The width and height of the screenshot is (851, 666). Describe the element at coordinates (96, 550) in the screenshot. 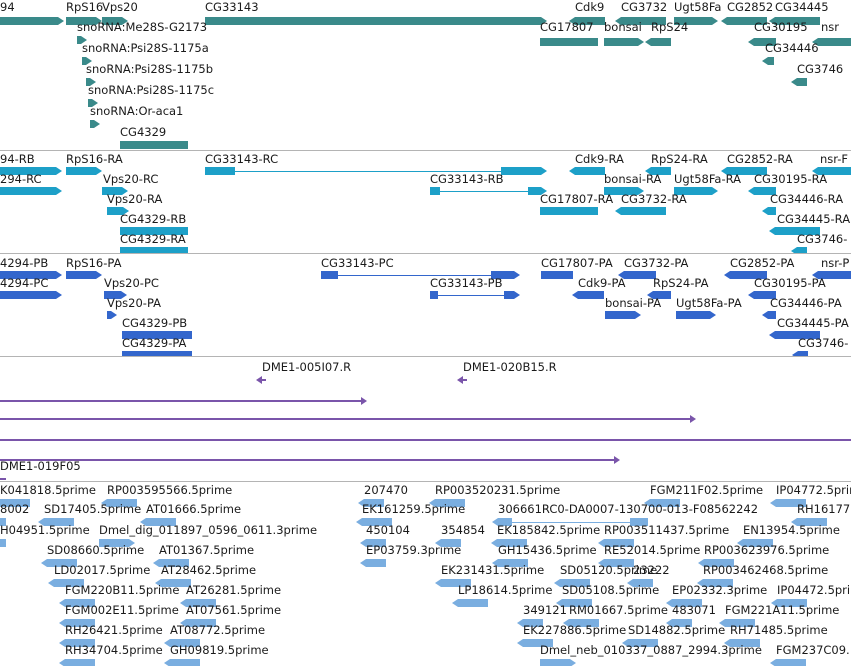

I see `feature-label: SD08660.5prime` at that location.